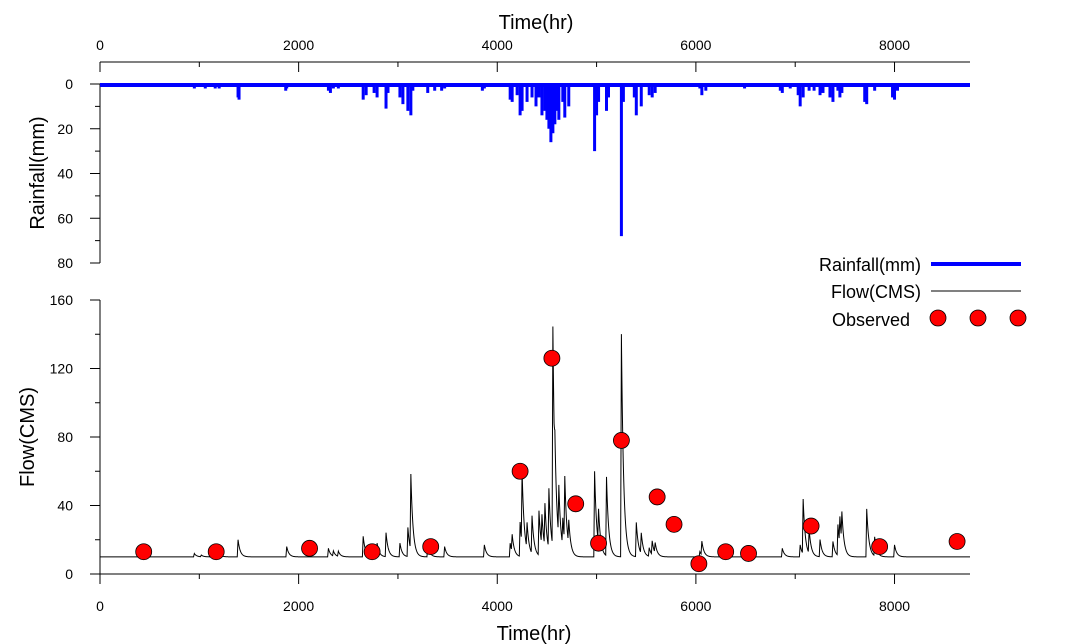 The width and height of the screenshot is (1071, 644). I want to click on bottom-axis-tick-label: 2000, so click(298, 606).